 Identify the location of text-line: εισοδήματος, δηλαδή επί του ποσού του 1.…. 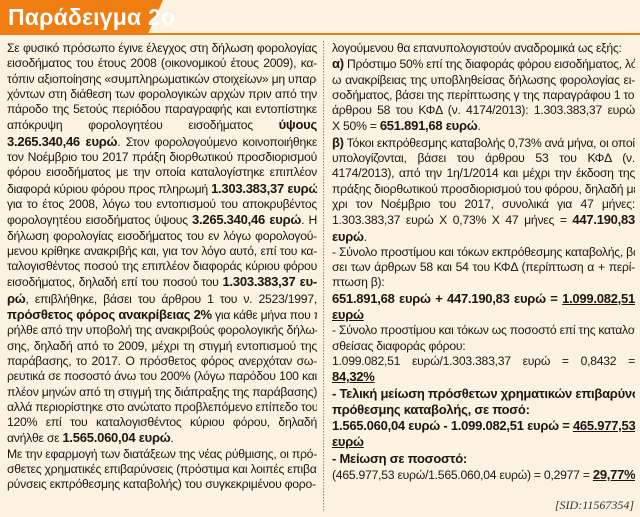
(162, 282).